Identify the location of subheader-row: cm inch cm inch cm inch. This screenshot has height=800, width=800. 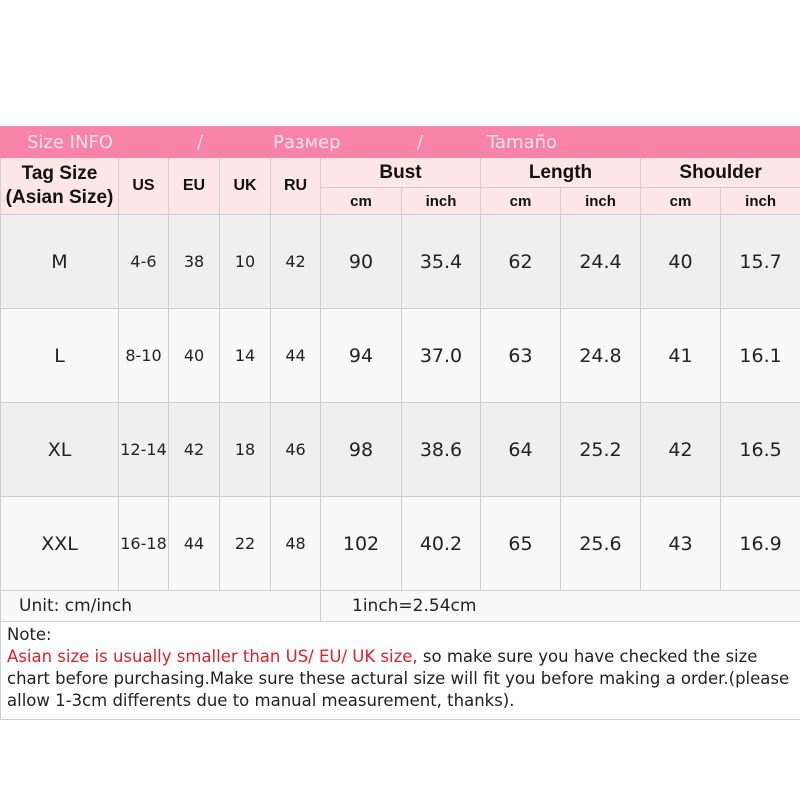
(400, 201).